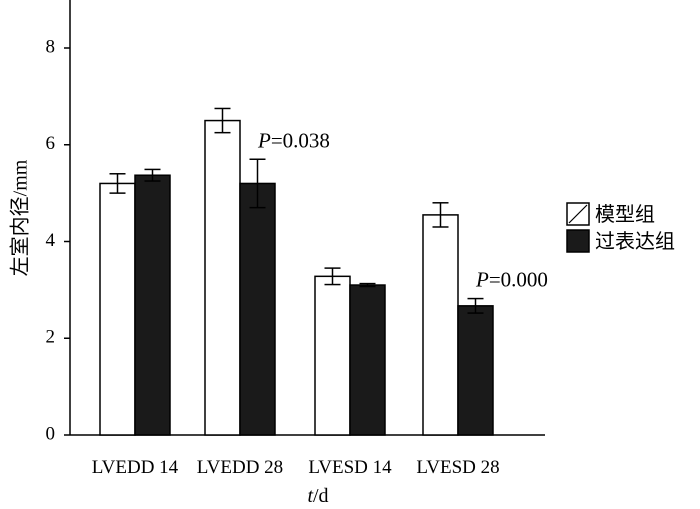 Image resolution: width=700 pixels, height=509 pixels. Describe the element at coordinates (51, 337) in the screenshot. I see `y-tick-label: 2` at that location.